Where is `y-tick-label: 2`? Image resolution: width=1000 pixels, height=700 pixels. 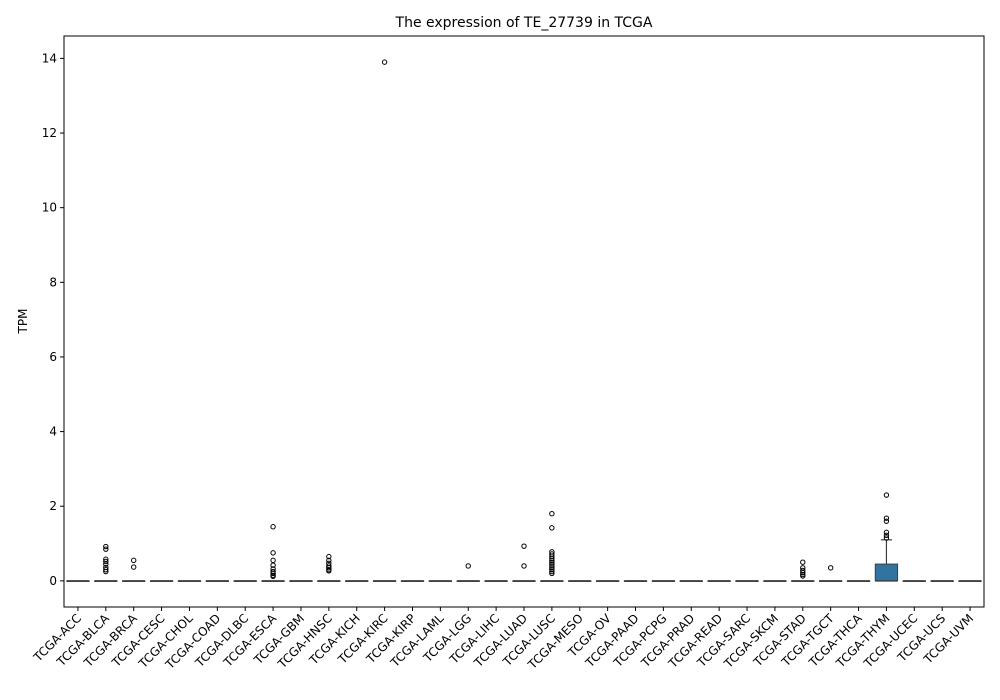 y-tick-label: 2 is located at coordinates (53, 506).